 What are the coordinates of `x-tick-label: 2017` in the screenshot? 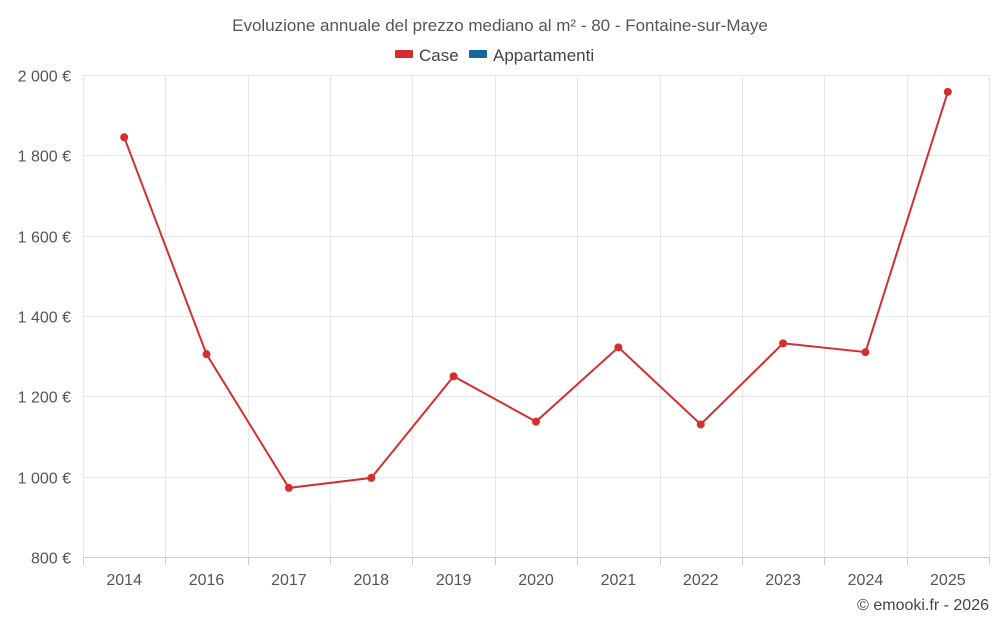 It's located at (289, 580).